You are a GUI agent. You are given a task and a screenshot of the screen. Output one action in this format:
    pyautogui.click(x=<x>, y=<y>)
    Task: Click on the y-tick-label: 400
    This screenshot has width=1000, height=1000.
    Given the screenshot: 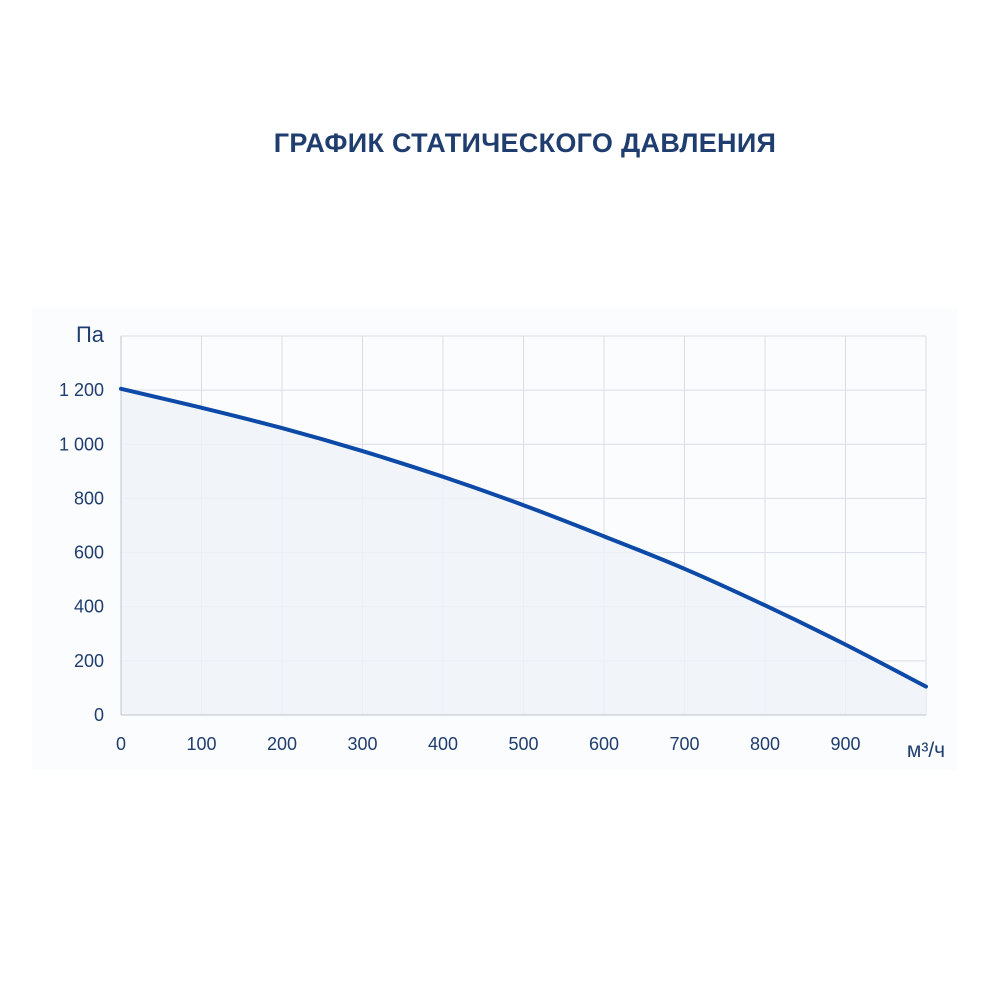 What is the action you would take?
    pyautogui.click(x=89, y=607)
    